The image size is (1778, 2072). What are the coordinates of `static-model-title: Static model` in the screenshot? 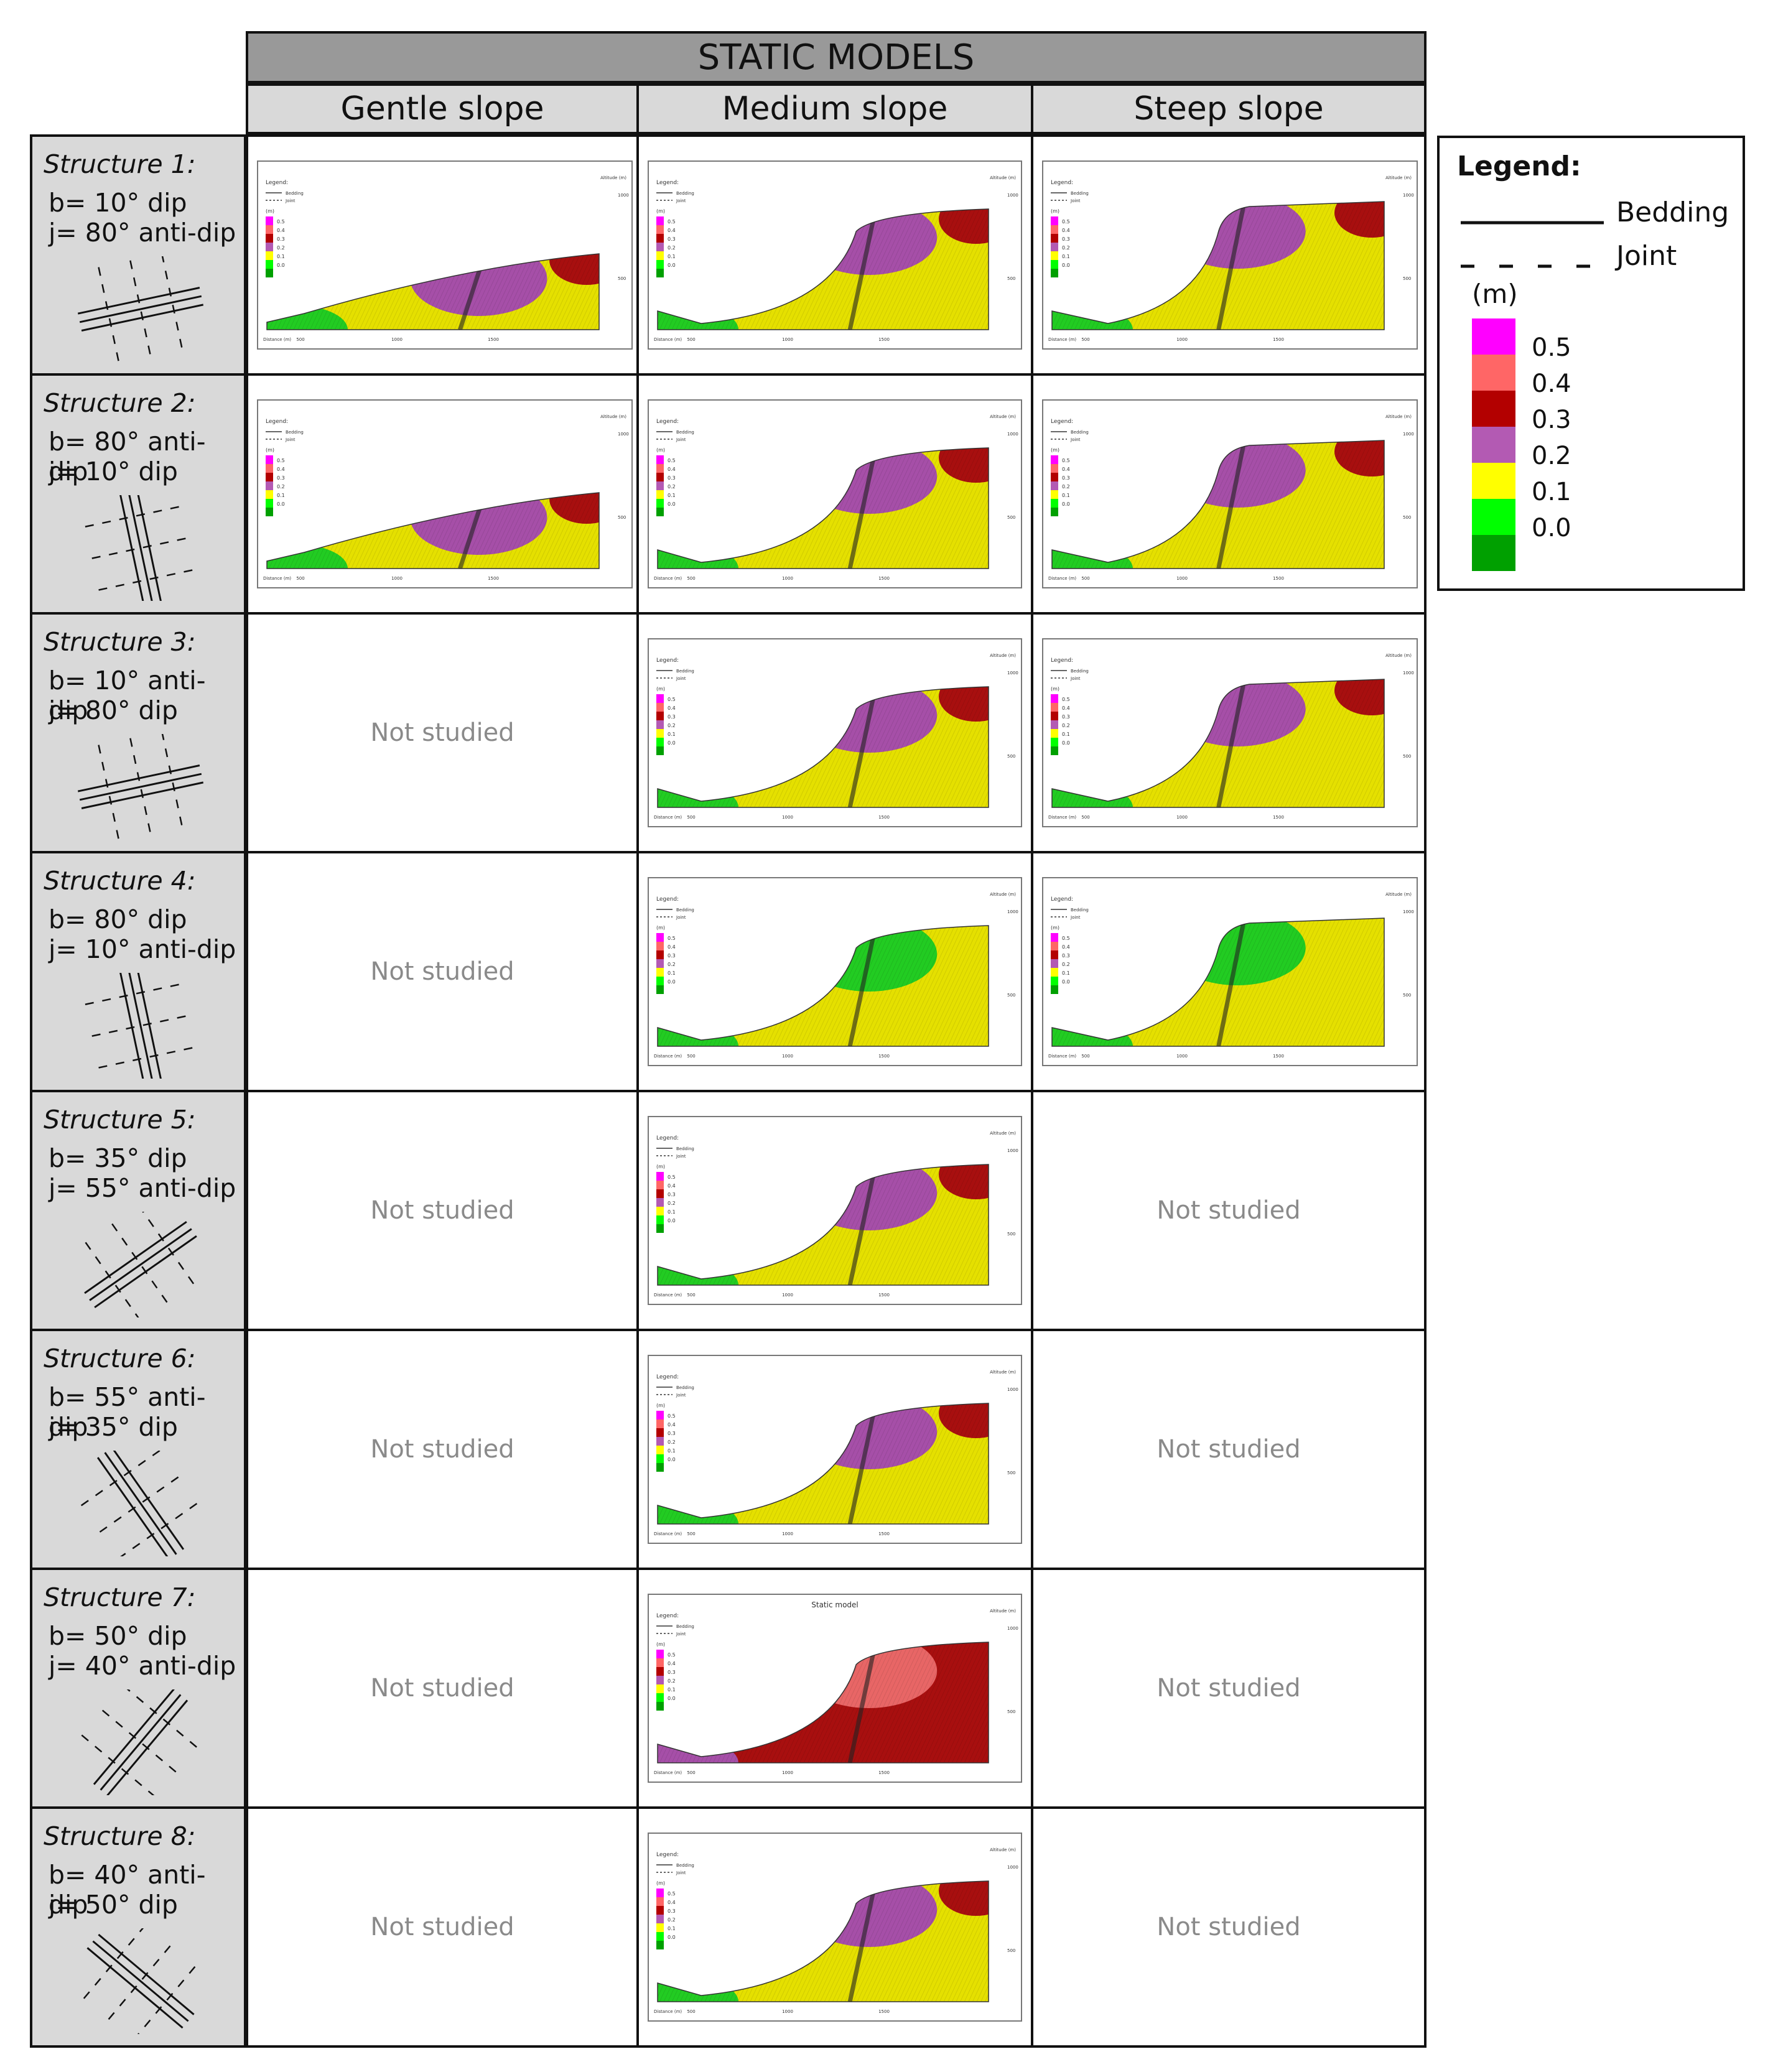 It's located at (835, 1604).